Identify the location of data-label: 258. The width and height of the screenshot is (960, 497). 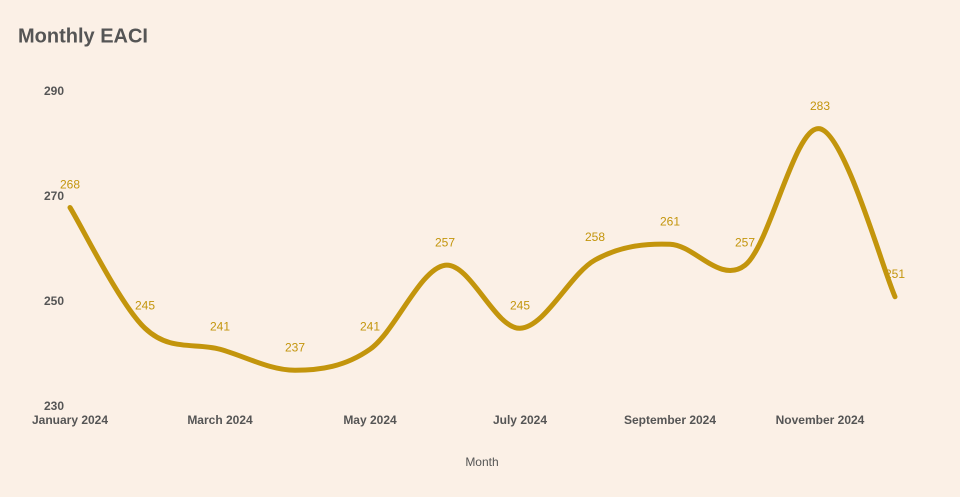
(595, 237).